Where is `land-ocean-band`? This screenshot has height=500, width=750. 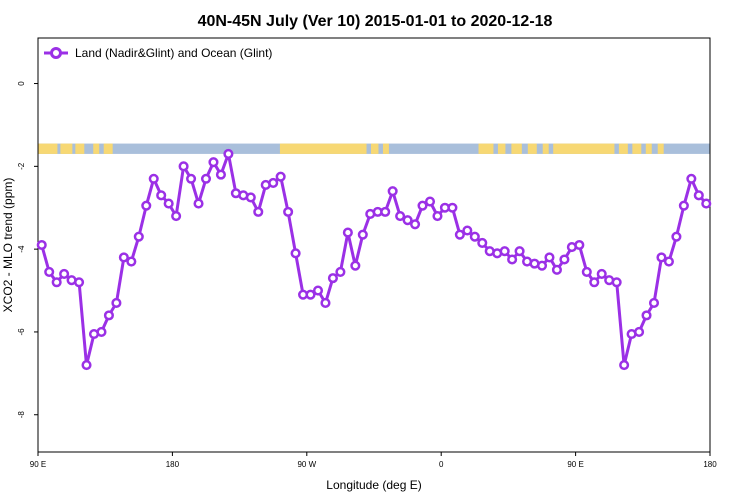
land-ocean-band is located at coordinates (374, 148).